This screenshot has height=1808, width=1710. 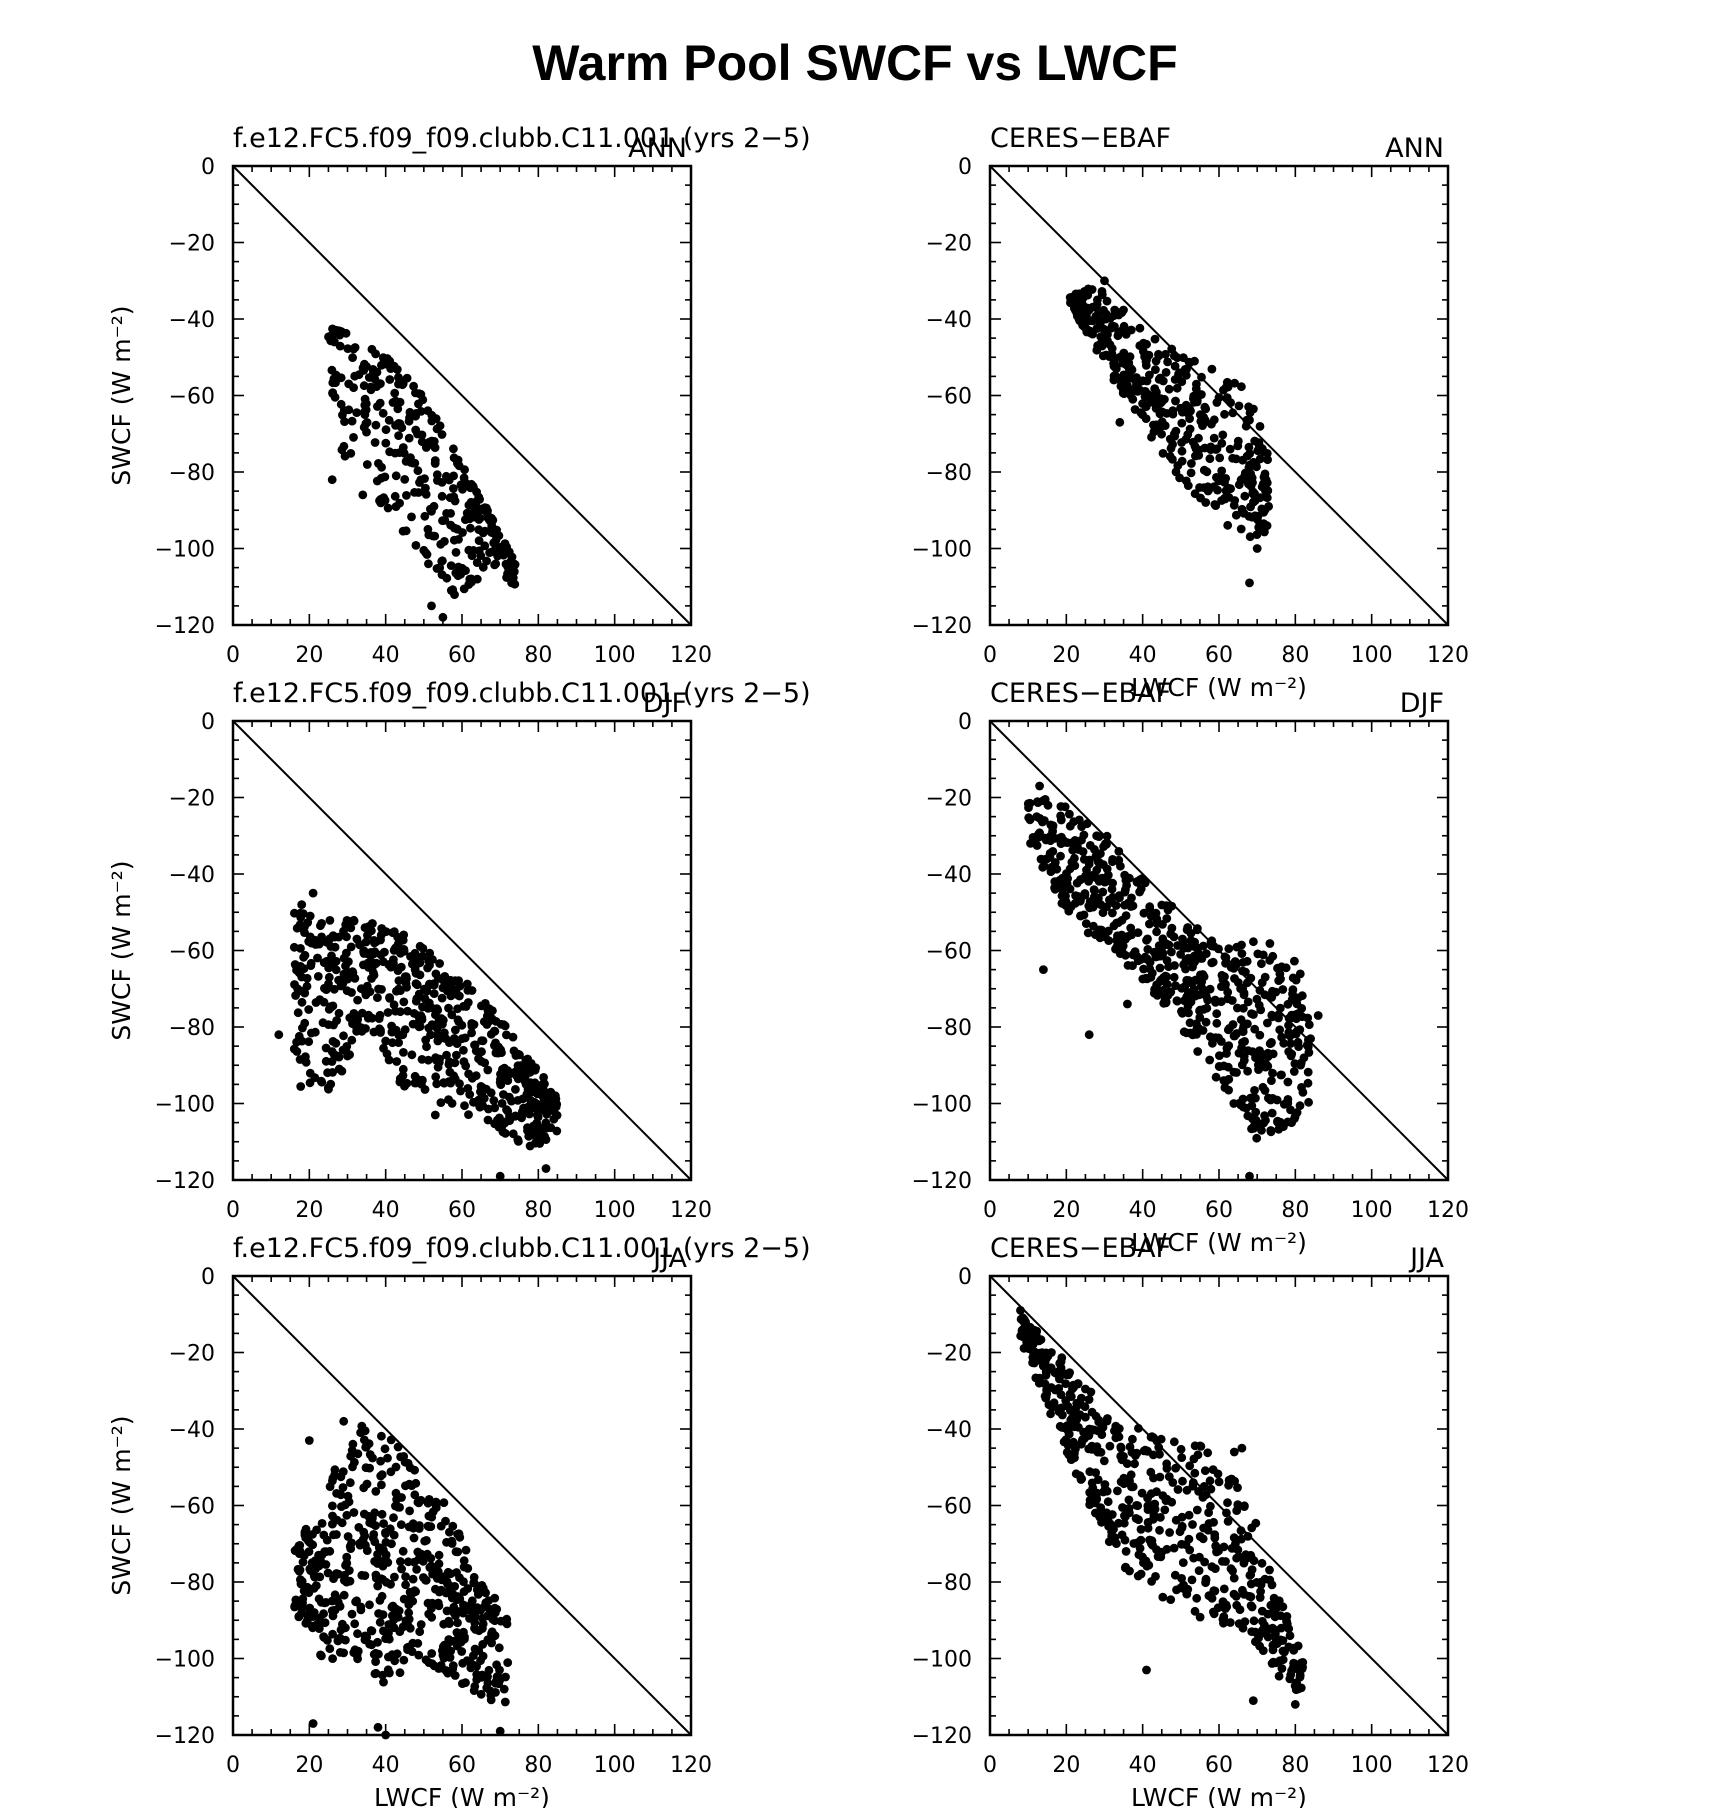 I want to click on y-tick-label: −20, so click(x=192, y=1354).